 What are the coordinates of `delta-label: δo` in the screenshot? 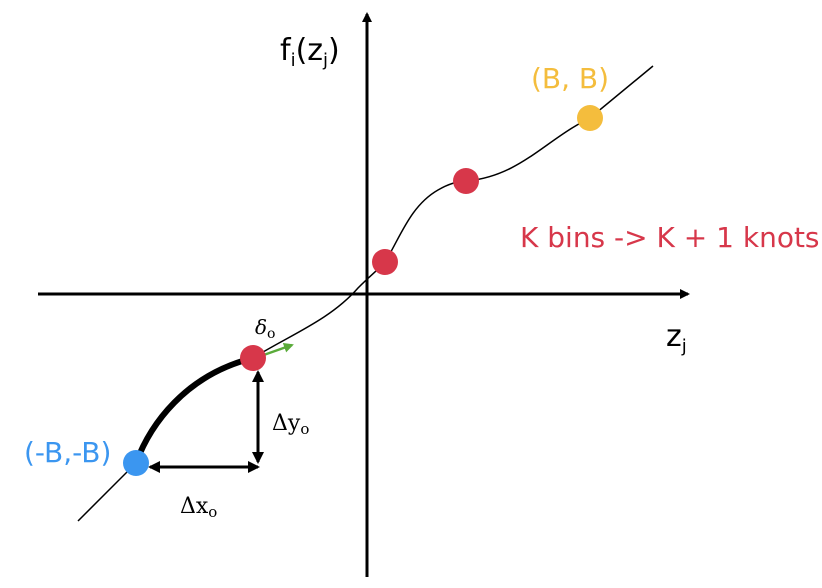 It's located at (265, 328).